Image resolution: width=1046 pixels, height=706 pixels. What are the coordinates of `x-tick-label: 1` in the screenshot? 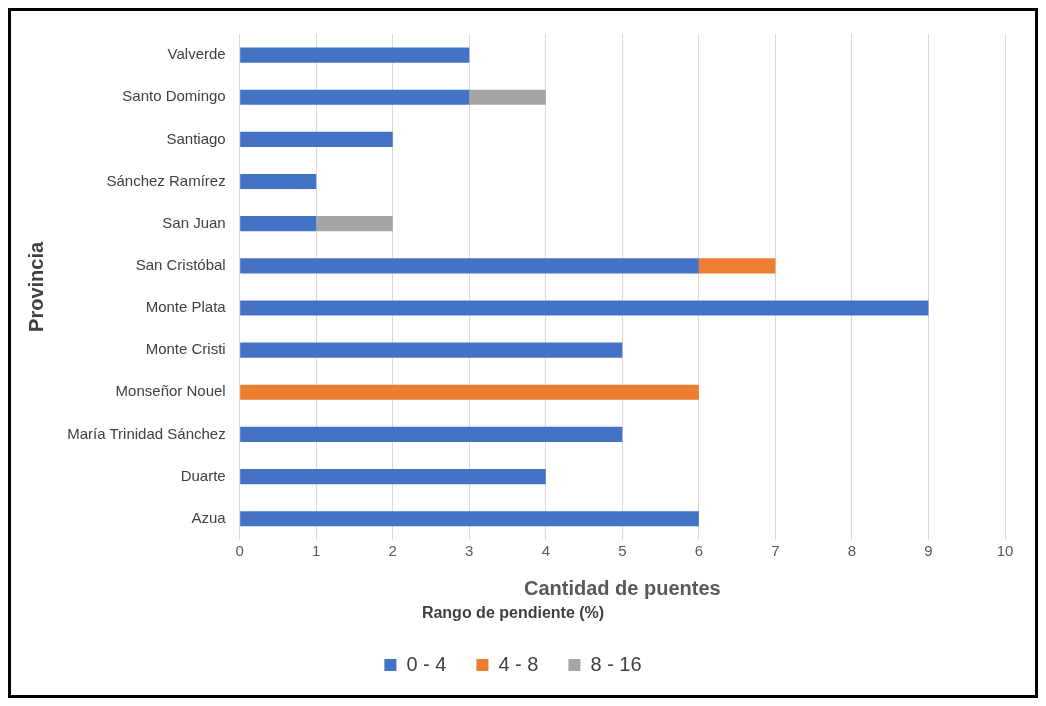 It's located at (316, 550).